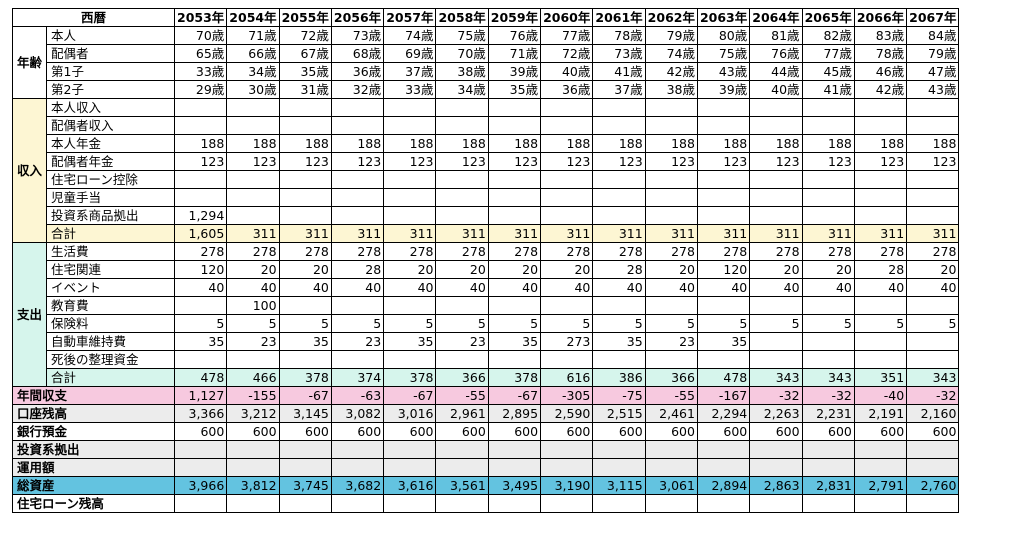 This screenshot has height=543, width=1024. I want to click on value-cell: 188, so click(514, 143).